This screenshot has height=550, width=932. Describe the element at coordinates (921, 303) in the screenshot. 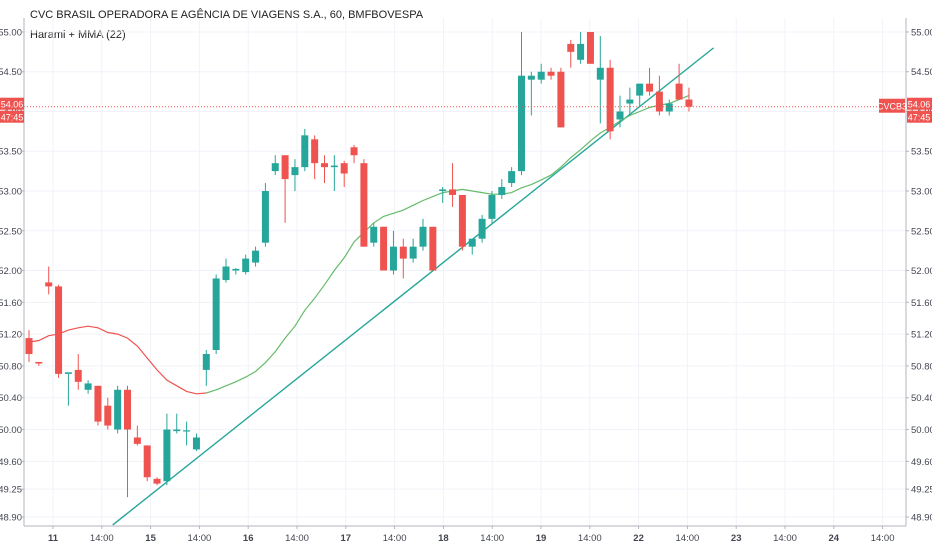

I see `y-tick-label-right: 51.60` at that location.